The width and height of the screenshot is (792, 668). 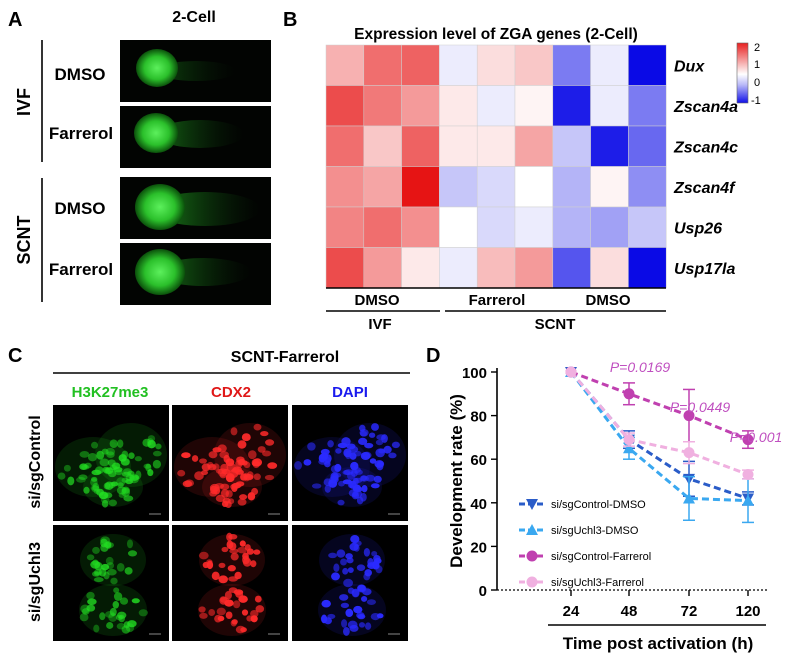 I want to click on embryo-image-scnt-farrerol, so click(x=195, y=274).